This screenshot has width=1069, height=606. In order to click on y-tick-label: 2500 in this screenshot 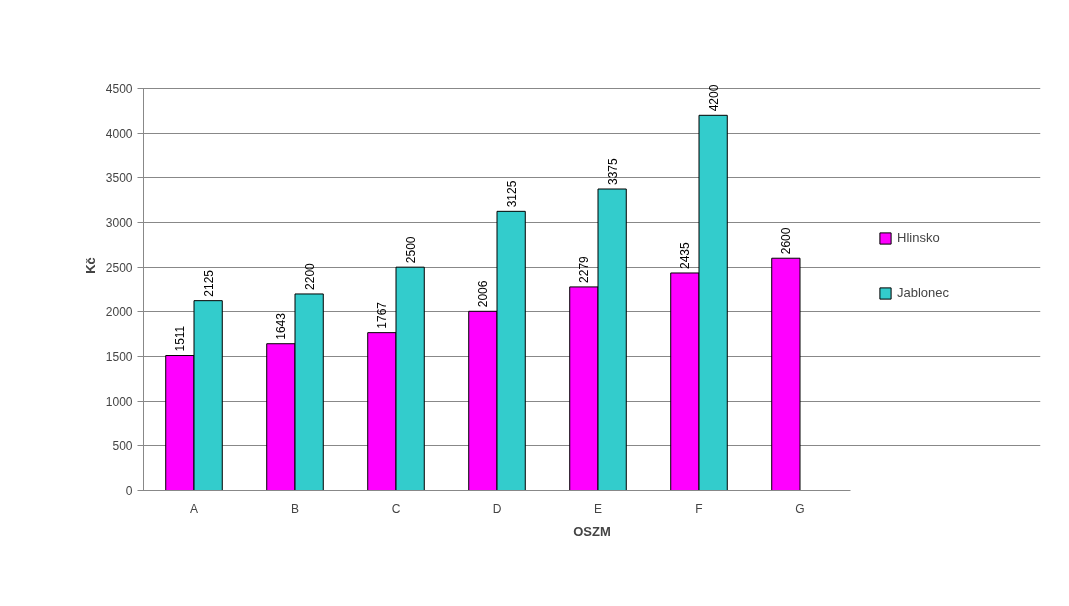, I will do `click(119, 267)`.